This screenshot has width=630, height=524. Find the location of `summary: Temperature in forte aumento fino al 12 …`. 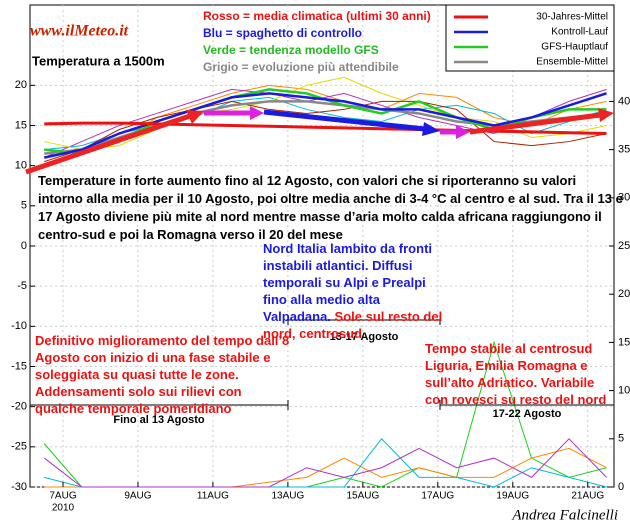

summary: Temperature in forte aumento fino al 12 … is located at coordinates (330, 207).